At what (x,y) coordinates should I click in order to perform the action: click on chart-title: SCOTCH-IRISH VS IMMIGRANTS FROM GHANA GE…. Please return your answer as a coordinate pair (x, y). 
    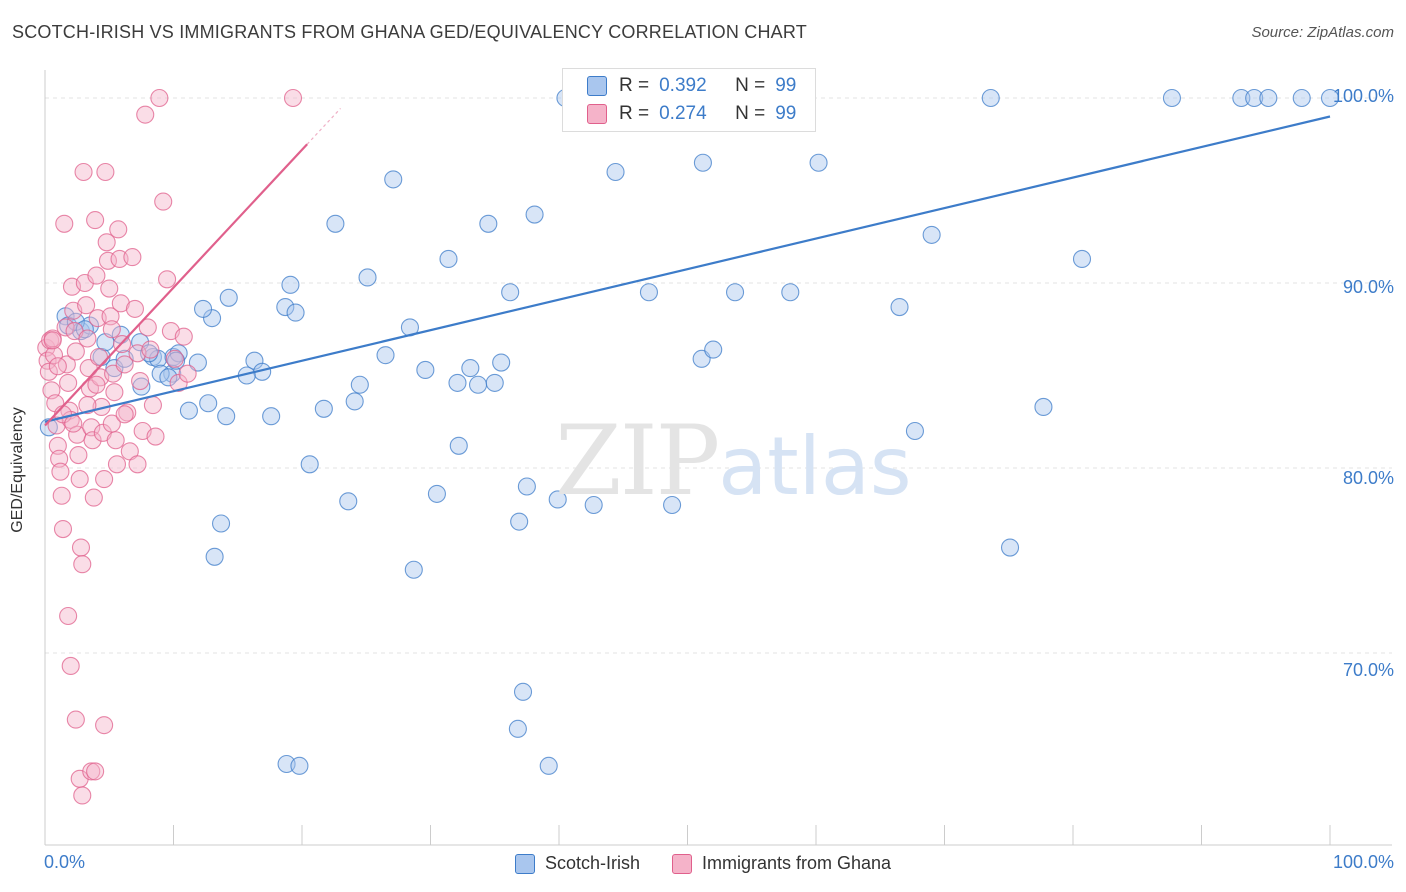
    Looking at the image, I should click on (409, 32).